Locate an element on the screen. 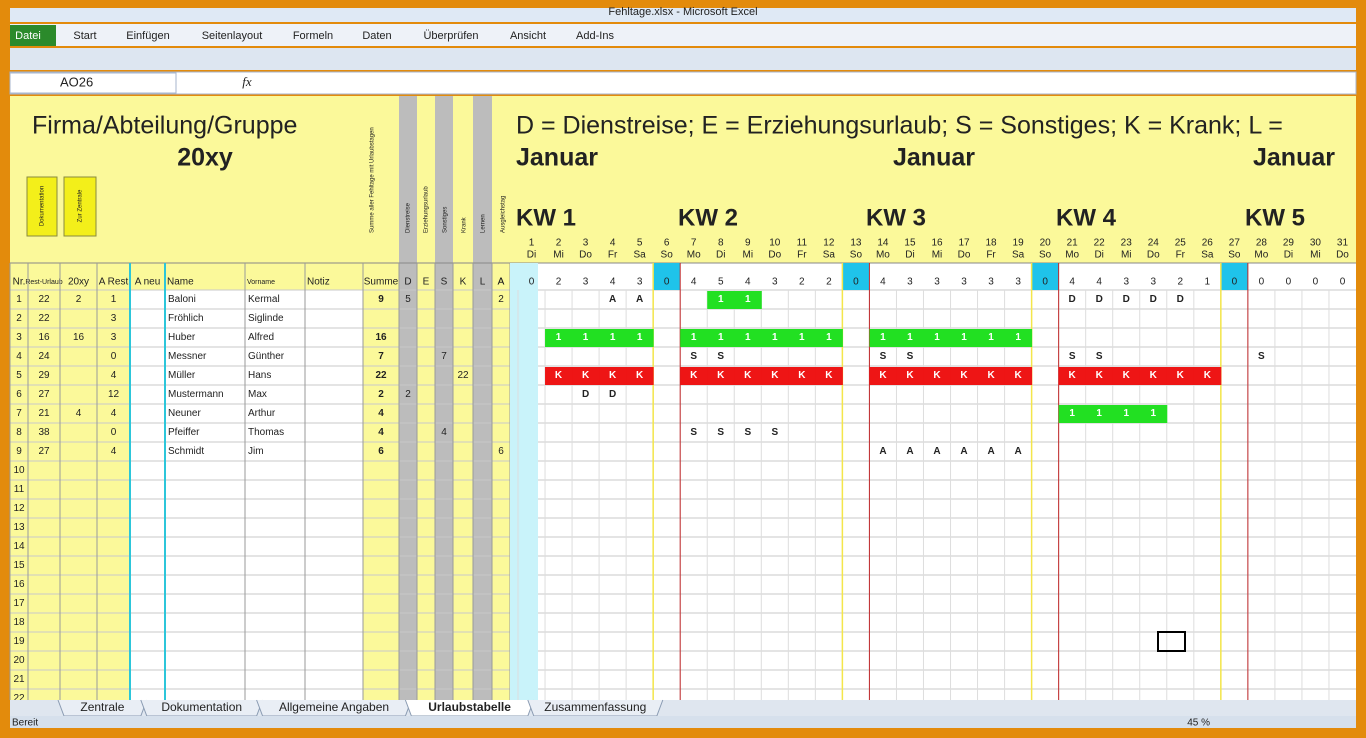 Image resolution: width=1366 pixels, height=738 pixels. ribbon-tab: Add-Ins is located at coordinates (595, 36).